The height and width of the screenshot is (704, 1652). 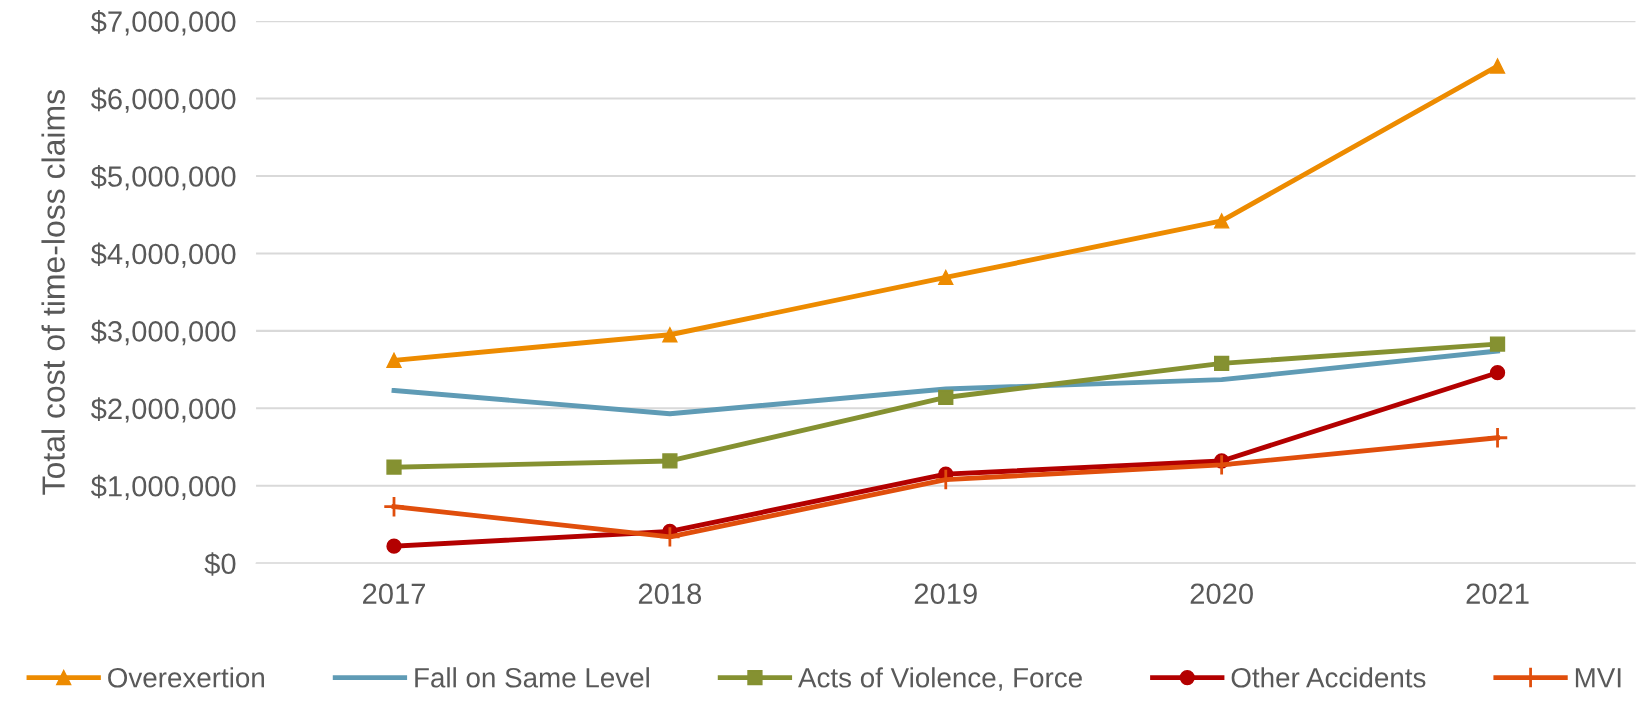 What do you see at coordinates (394, 594) in the screenshot?
I see `x-tick-label: 2017` at bounding box center [394, 594].